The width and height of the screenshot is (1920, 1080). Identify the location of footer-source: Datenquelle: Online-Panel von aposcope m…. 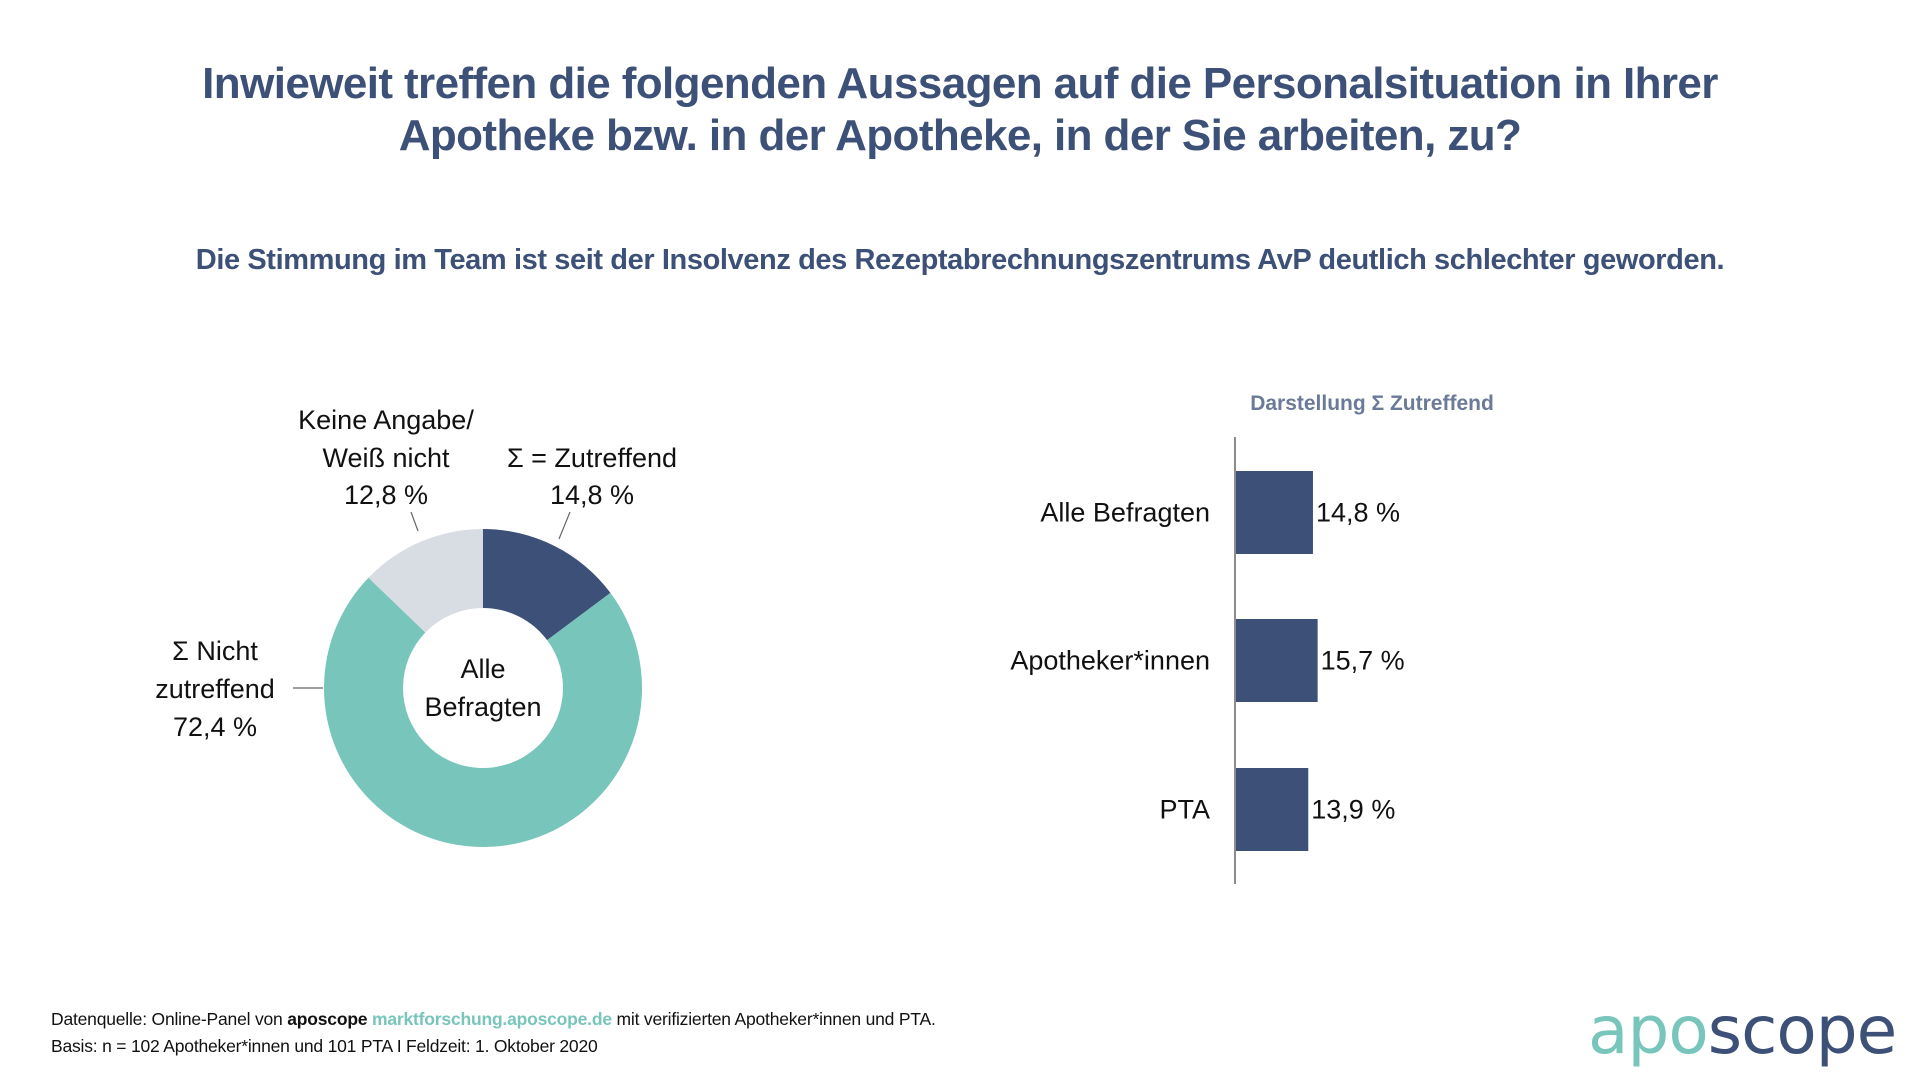
(493, 1033).